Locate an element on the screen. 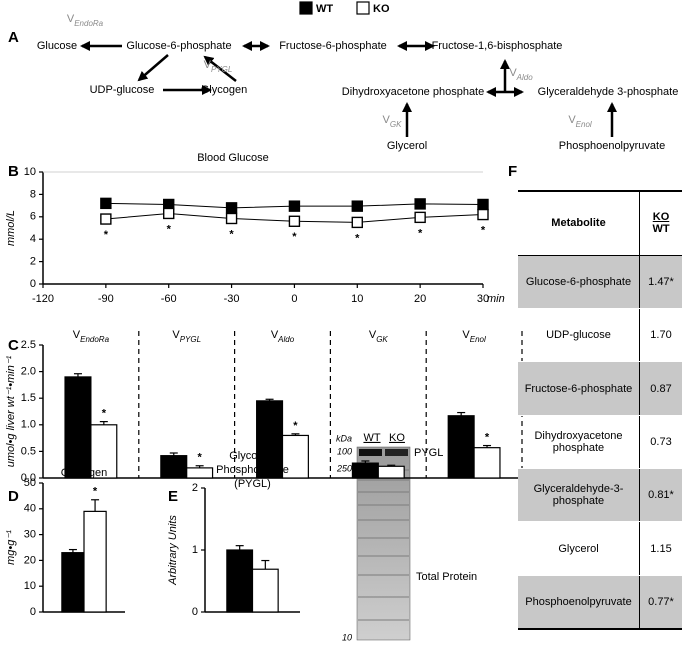 This screenshot has width=683, height=645. pathway-node: Fructose-1,6-bisphosphate is located at coordinates (497, 46).